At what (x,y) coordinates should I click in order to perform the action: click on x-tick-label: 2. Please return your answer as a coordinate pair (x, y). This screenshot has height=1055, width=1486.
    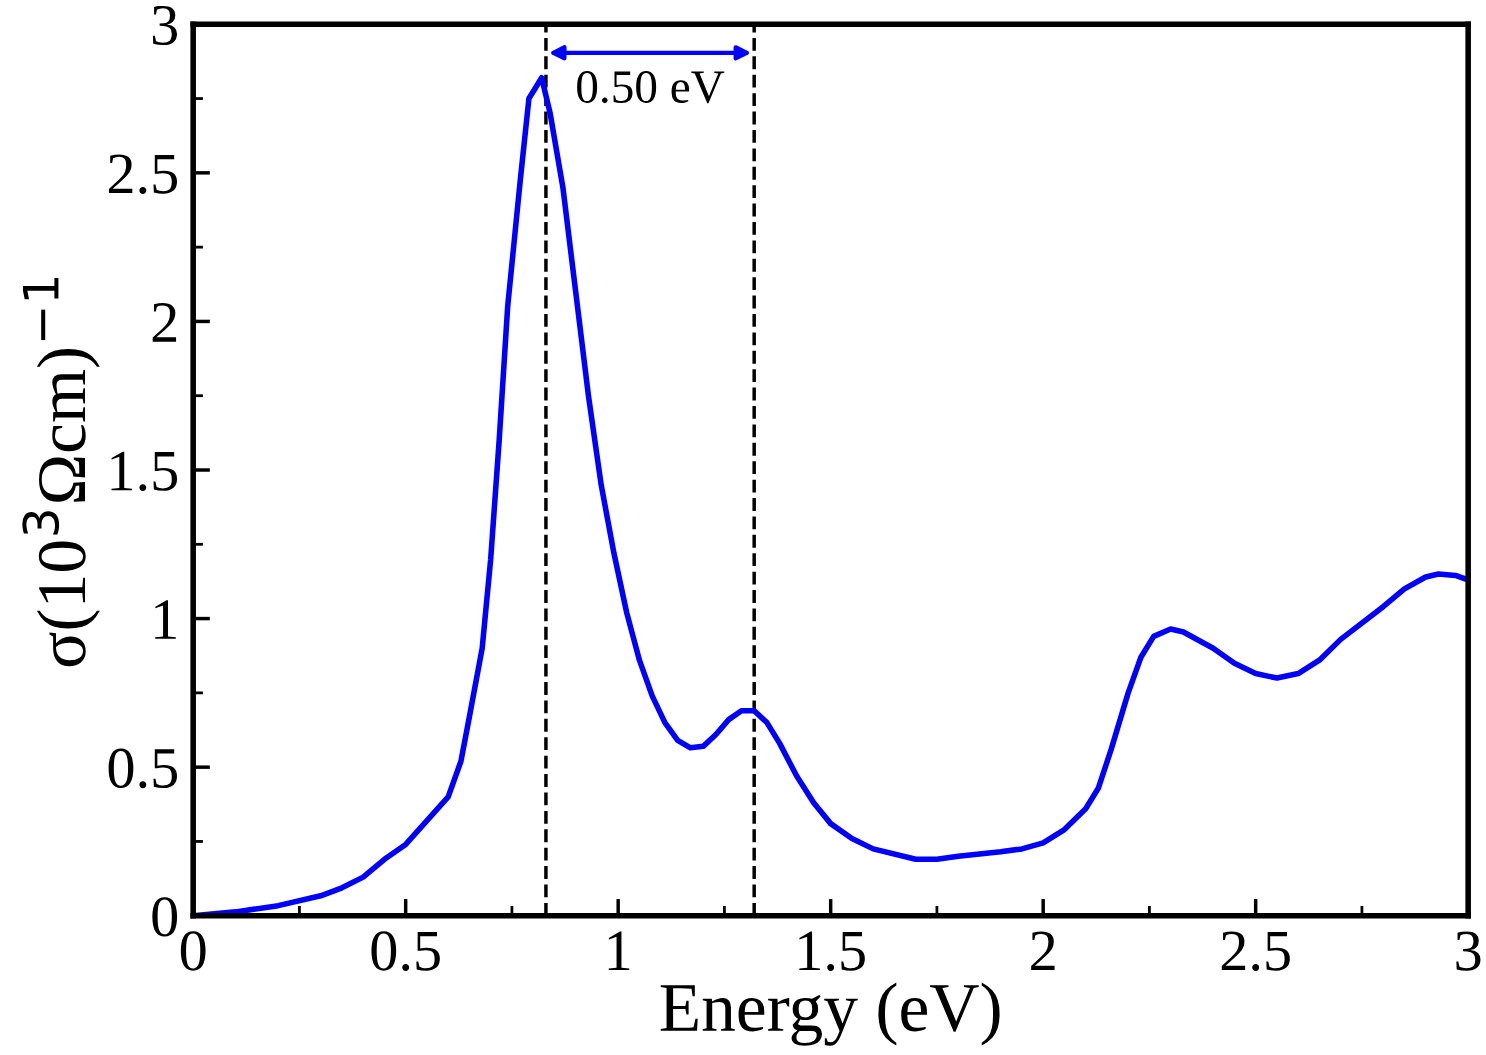
    Looking at the image, I should click on (1043, 951).